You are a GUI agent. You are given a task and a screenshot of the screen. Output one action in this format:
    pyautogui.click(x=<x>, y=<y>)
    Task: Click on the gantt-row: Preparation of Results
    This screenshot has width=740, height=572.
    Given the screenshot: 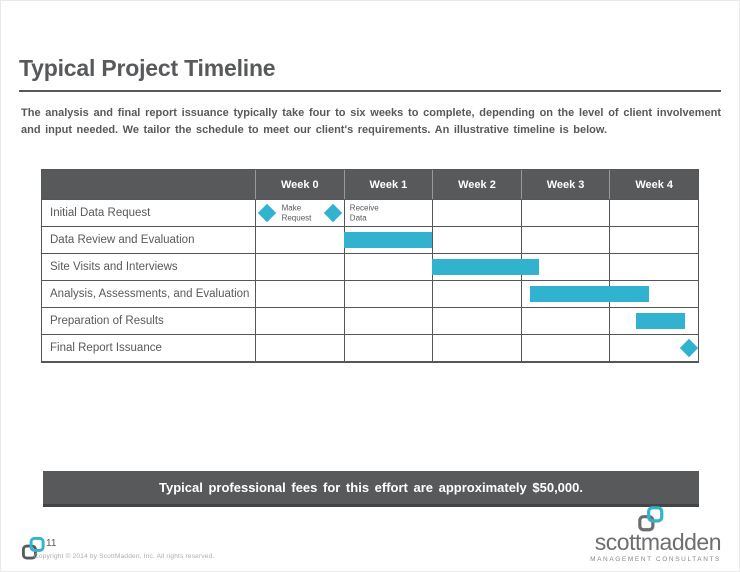 What is the action you would take?
    pyautogui.click(x=370, y=320)
    